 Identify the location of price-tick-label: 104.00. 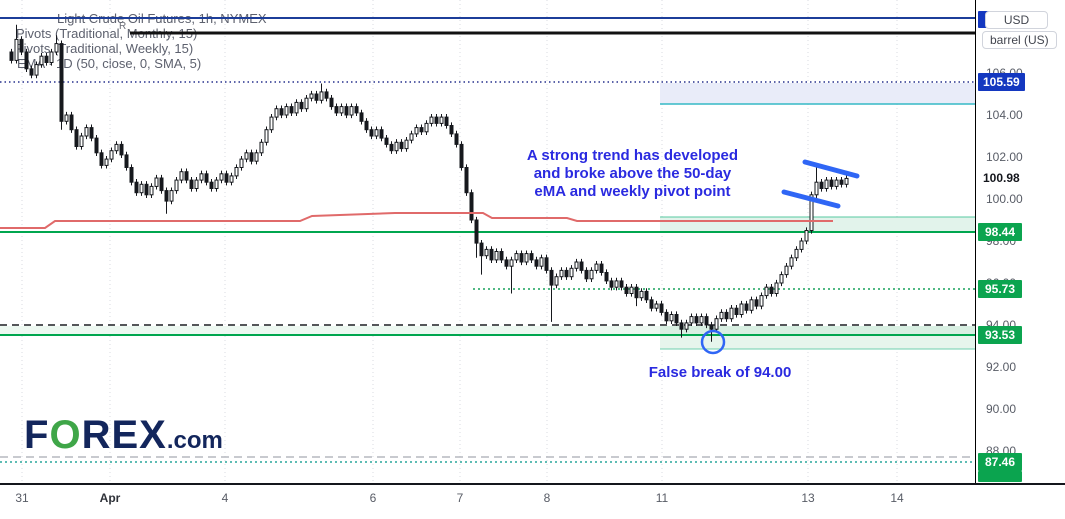
(1004, 115).